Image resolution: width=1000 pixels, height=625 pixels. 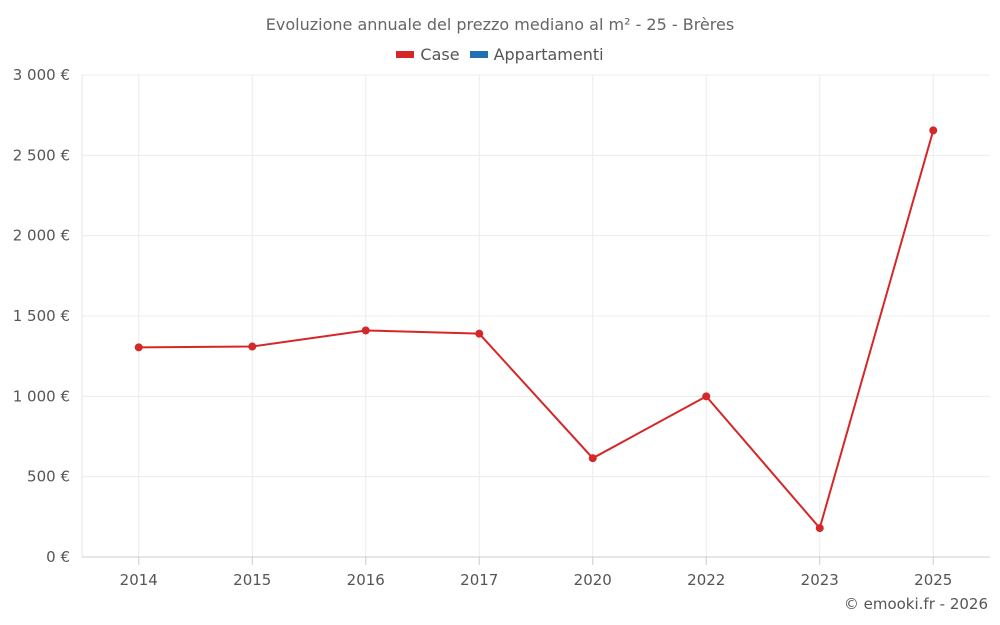 What do you see at coordinates (139, 580) in the screenshot?
I see `x-tick-label: 2014` at bounding box center [139, 580].